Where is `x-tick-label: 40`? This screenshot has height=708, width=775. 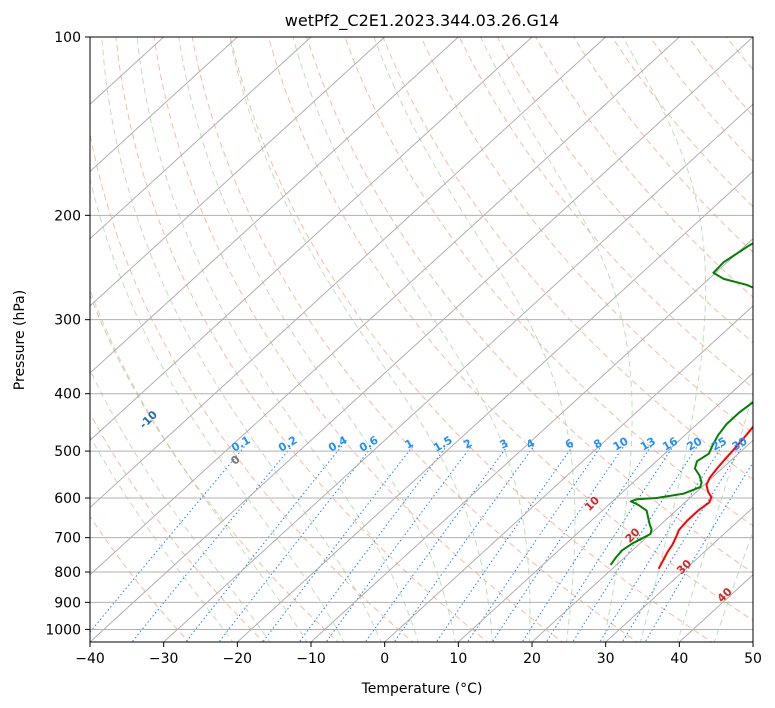 x-tick-label: 40 is located at coordinates (679, 659).